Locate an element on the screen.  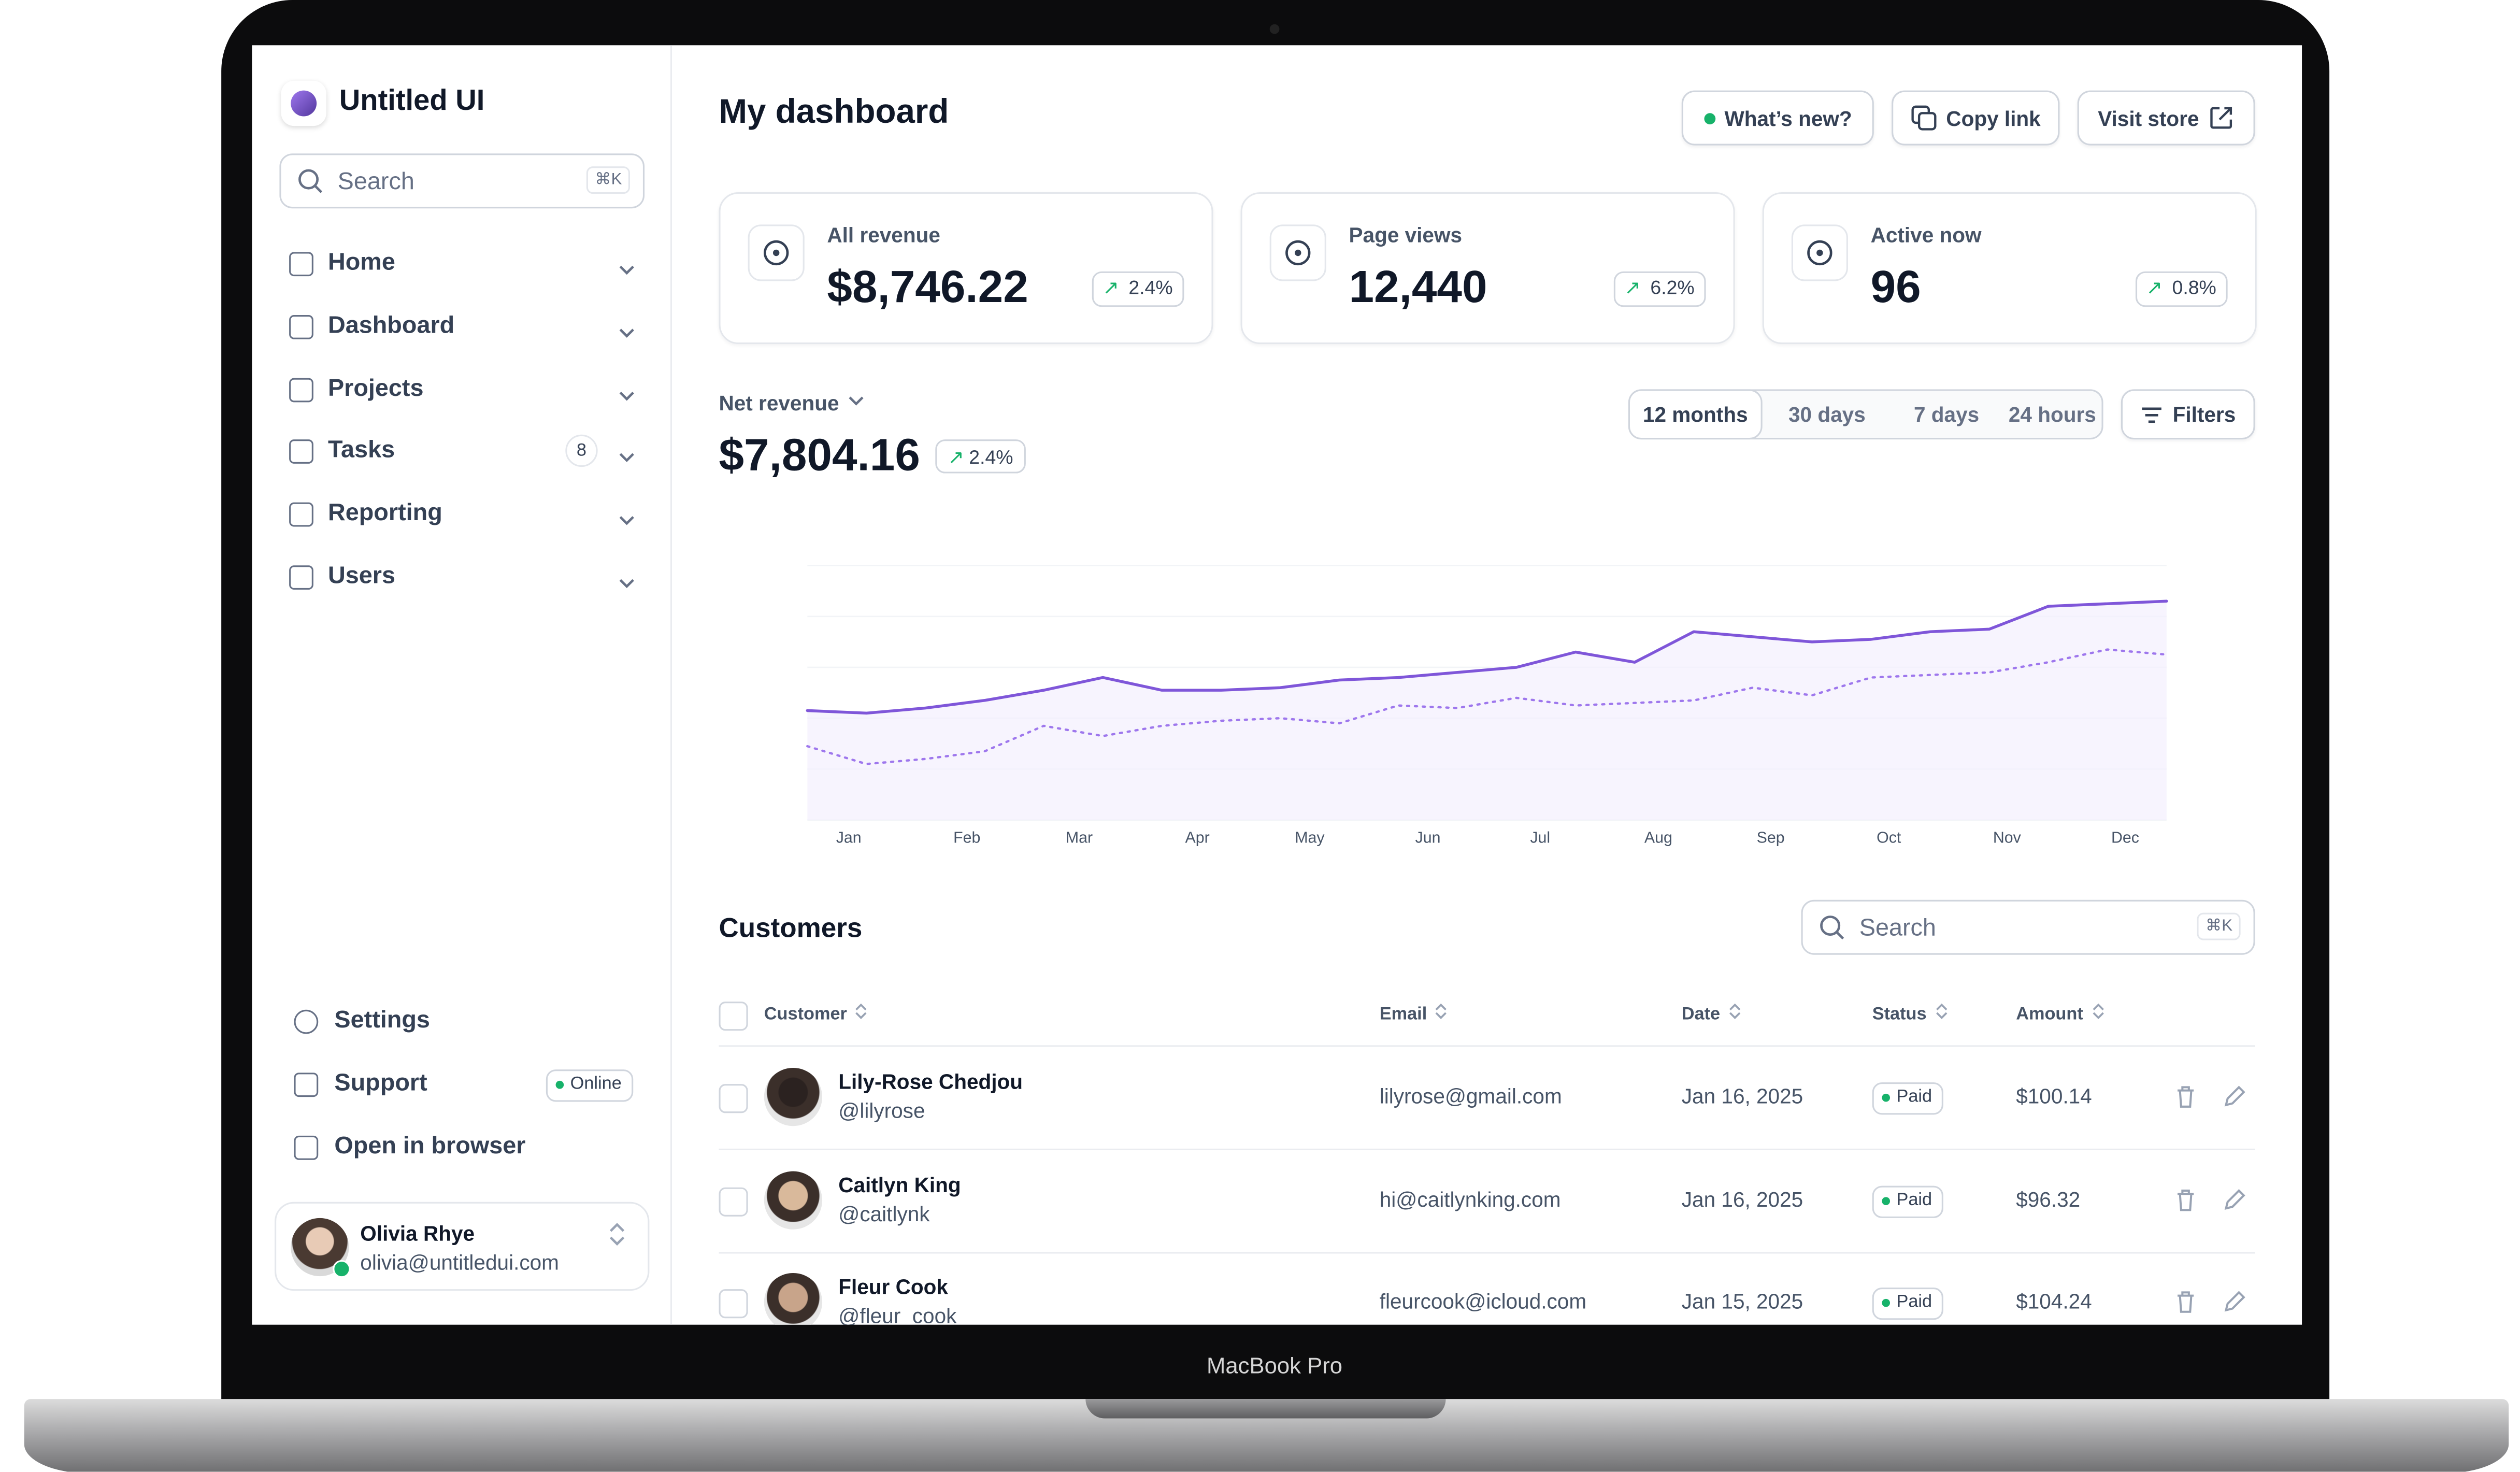
filter-icon is located at coordinates (2151, 414).